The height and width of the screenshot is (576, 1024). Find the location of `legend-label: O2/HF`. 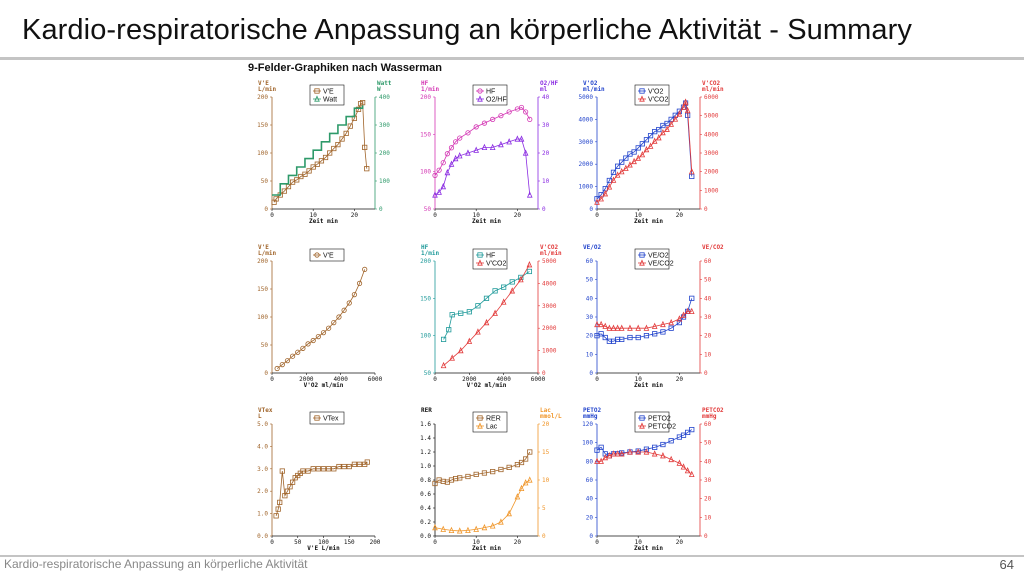

legend-label: O2/HF is located at coordinates (496, 100).